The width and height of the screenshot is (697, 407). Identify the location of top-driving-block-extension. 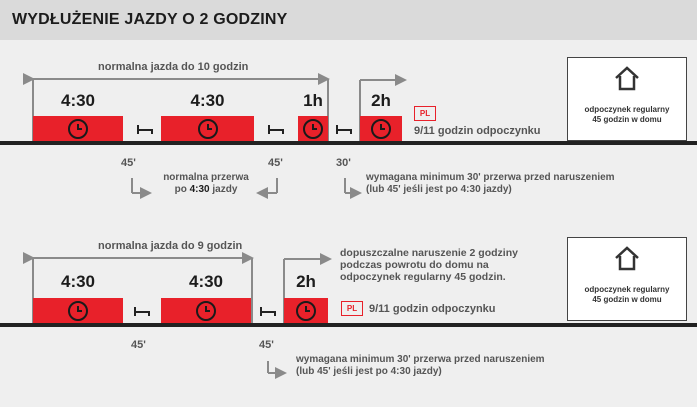
(381, 128).